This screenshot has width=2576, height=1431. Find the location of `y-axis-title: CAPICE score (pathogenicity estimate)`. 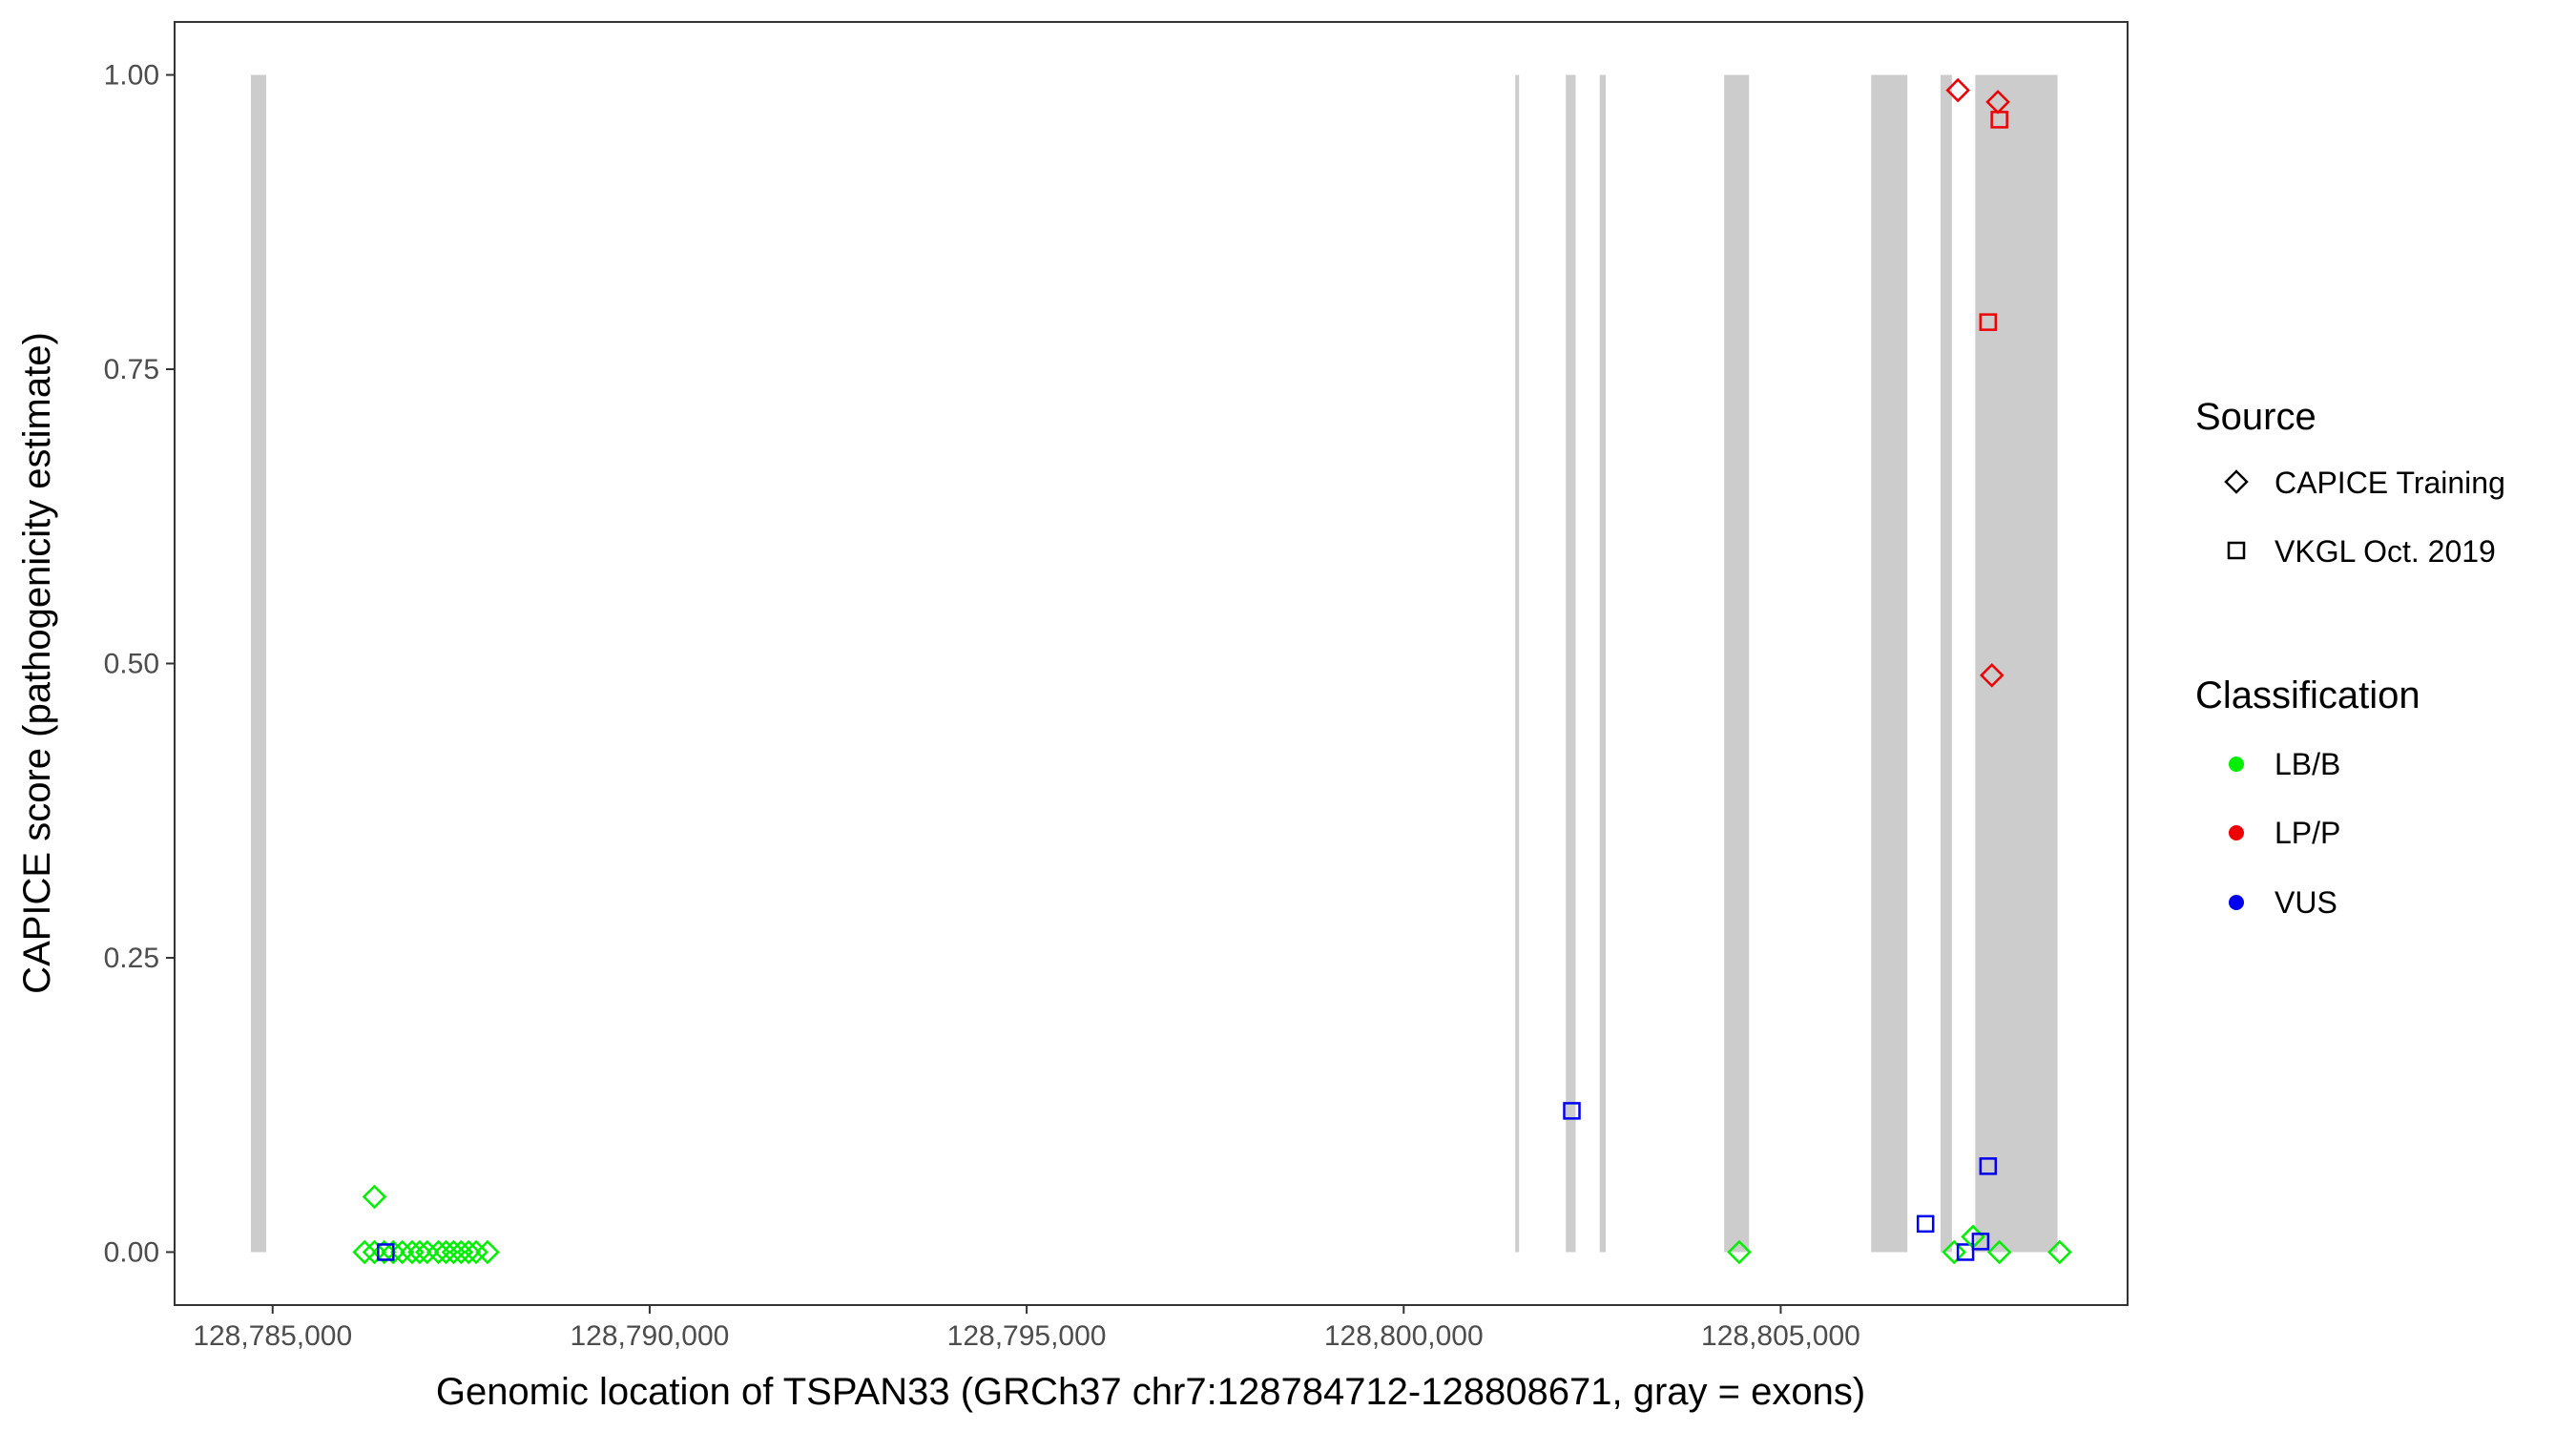

y-axis-title: CAPICE score (pathogenicity estimate) is located at coordinates (37, 663).